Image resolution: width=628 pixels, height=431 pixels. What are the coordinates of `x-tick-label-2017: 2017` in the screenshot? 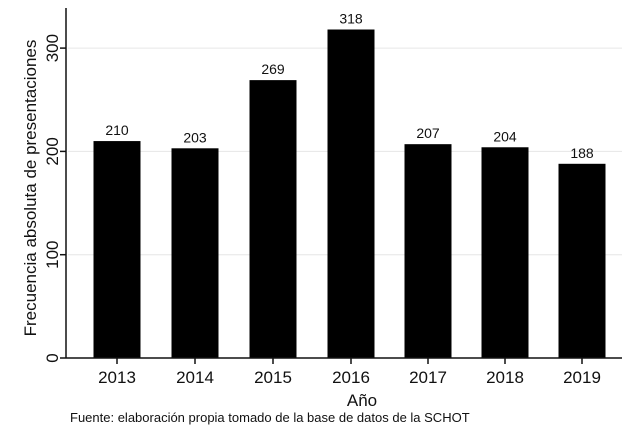 It's located at (428, 377).